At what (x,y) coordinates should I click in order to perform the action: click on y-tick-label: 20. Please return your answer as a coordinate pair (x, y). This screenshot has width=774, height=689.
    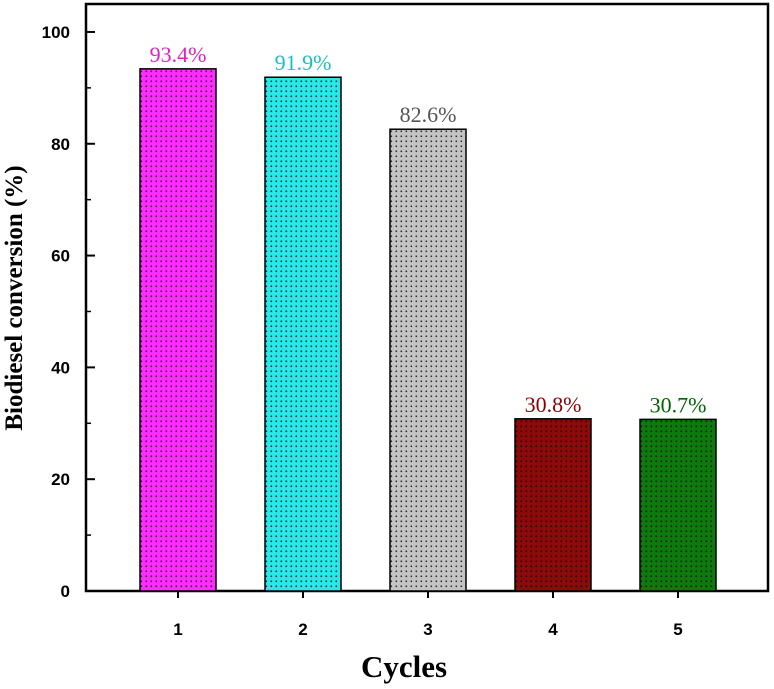
    Looking at the image, I should click on (60, 479).